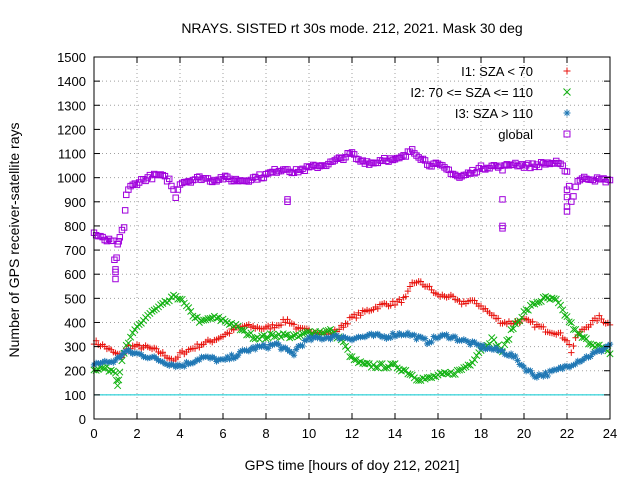 Image resolution: width=640 pixels, height=480 pixels. What do you see at coordinates (352, 465) in the screenshot?
I see `x-axis-label: GPS time [hours of doy 212, 2021]` at bounding box center [352, 465].